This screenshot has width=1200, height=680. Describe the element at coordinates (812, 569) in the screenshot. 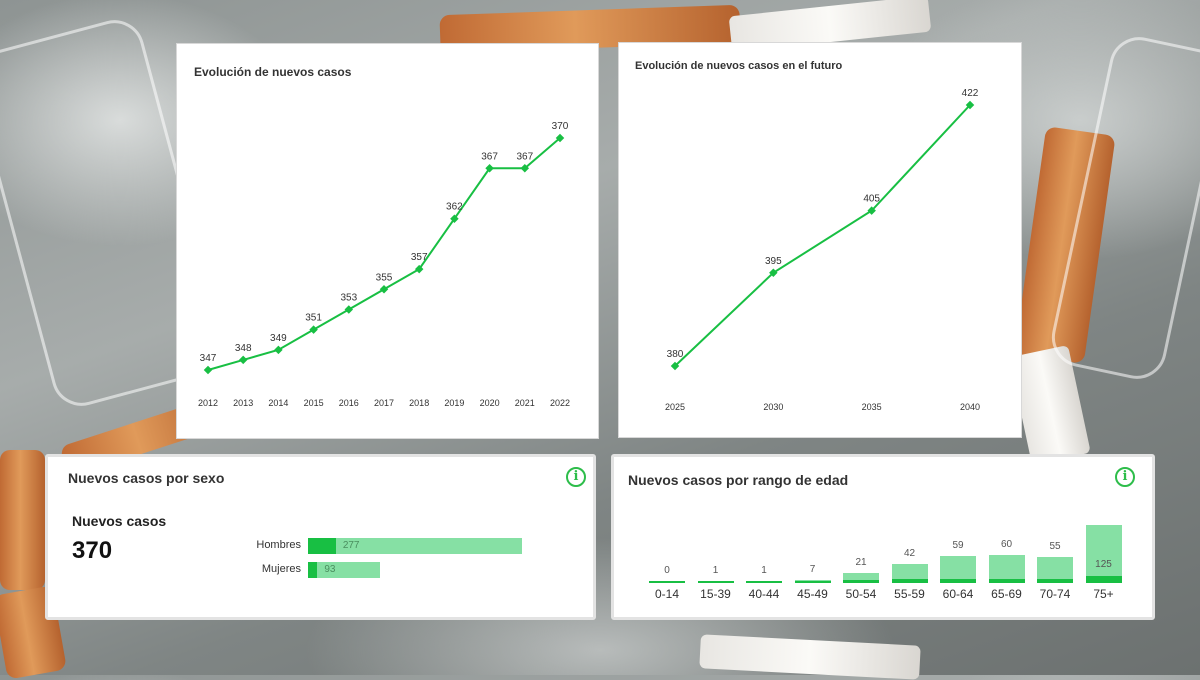

I see `bar-value-label: 7` at that location.